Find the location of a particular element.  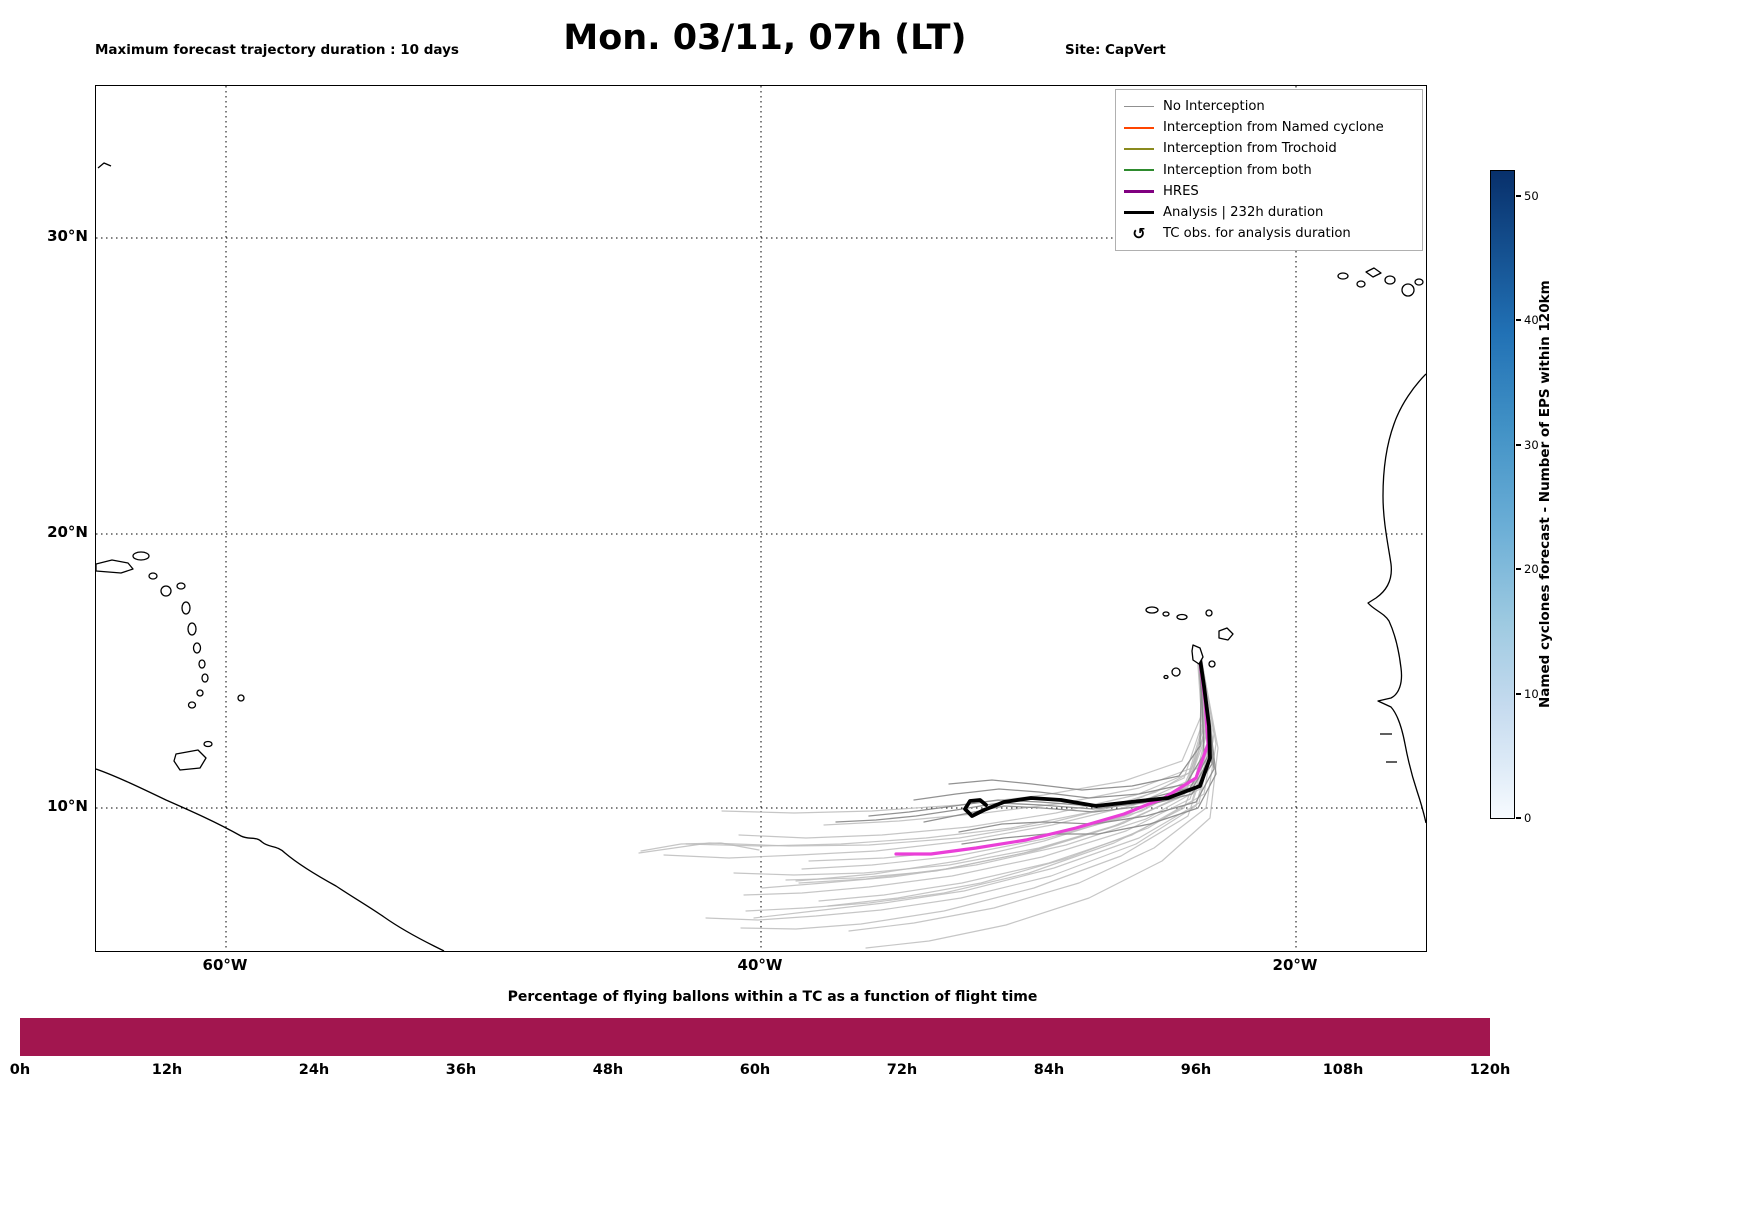

colorbar-tick-label: 30 is located at coordinates (1531, 445).